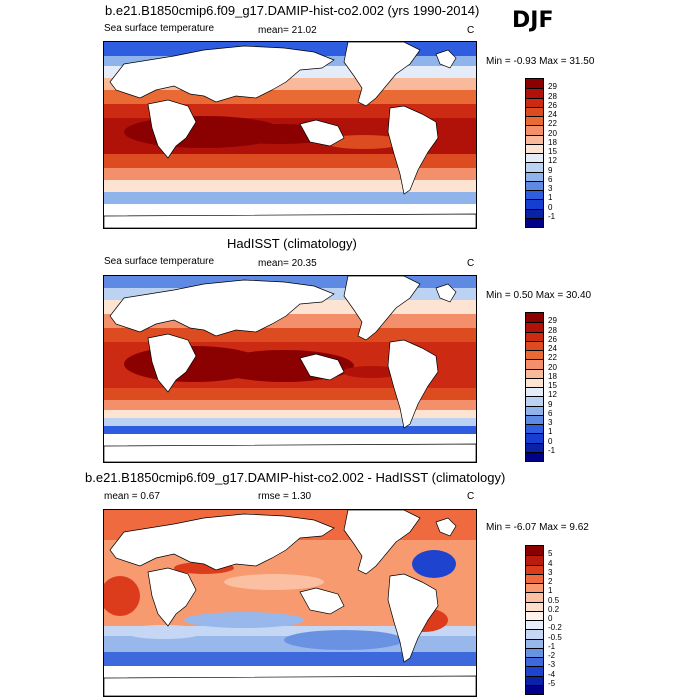  I want to click on colorbar-tick-label: -0.2, so click(555, 628).